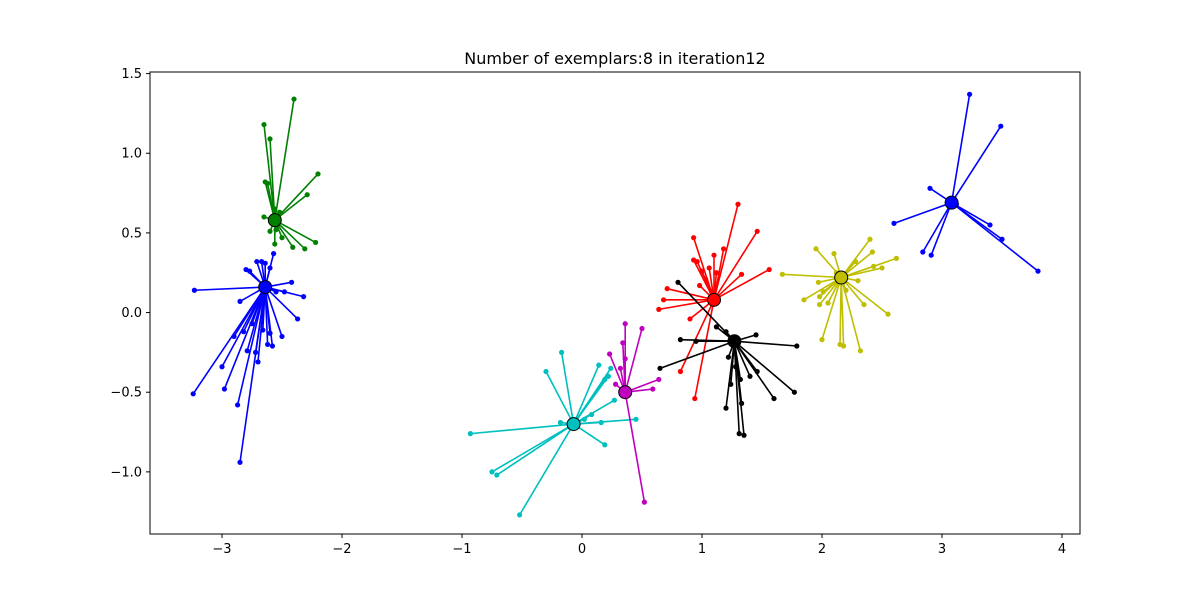  What do you see at coordinates (582, 549) in the screenshot?
I see `x-tick-label: 0` at bounding box center [582, 549].